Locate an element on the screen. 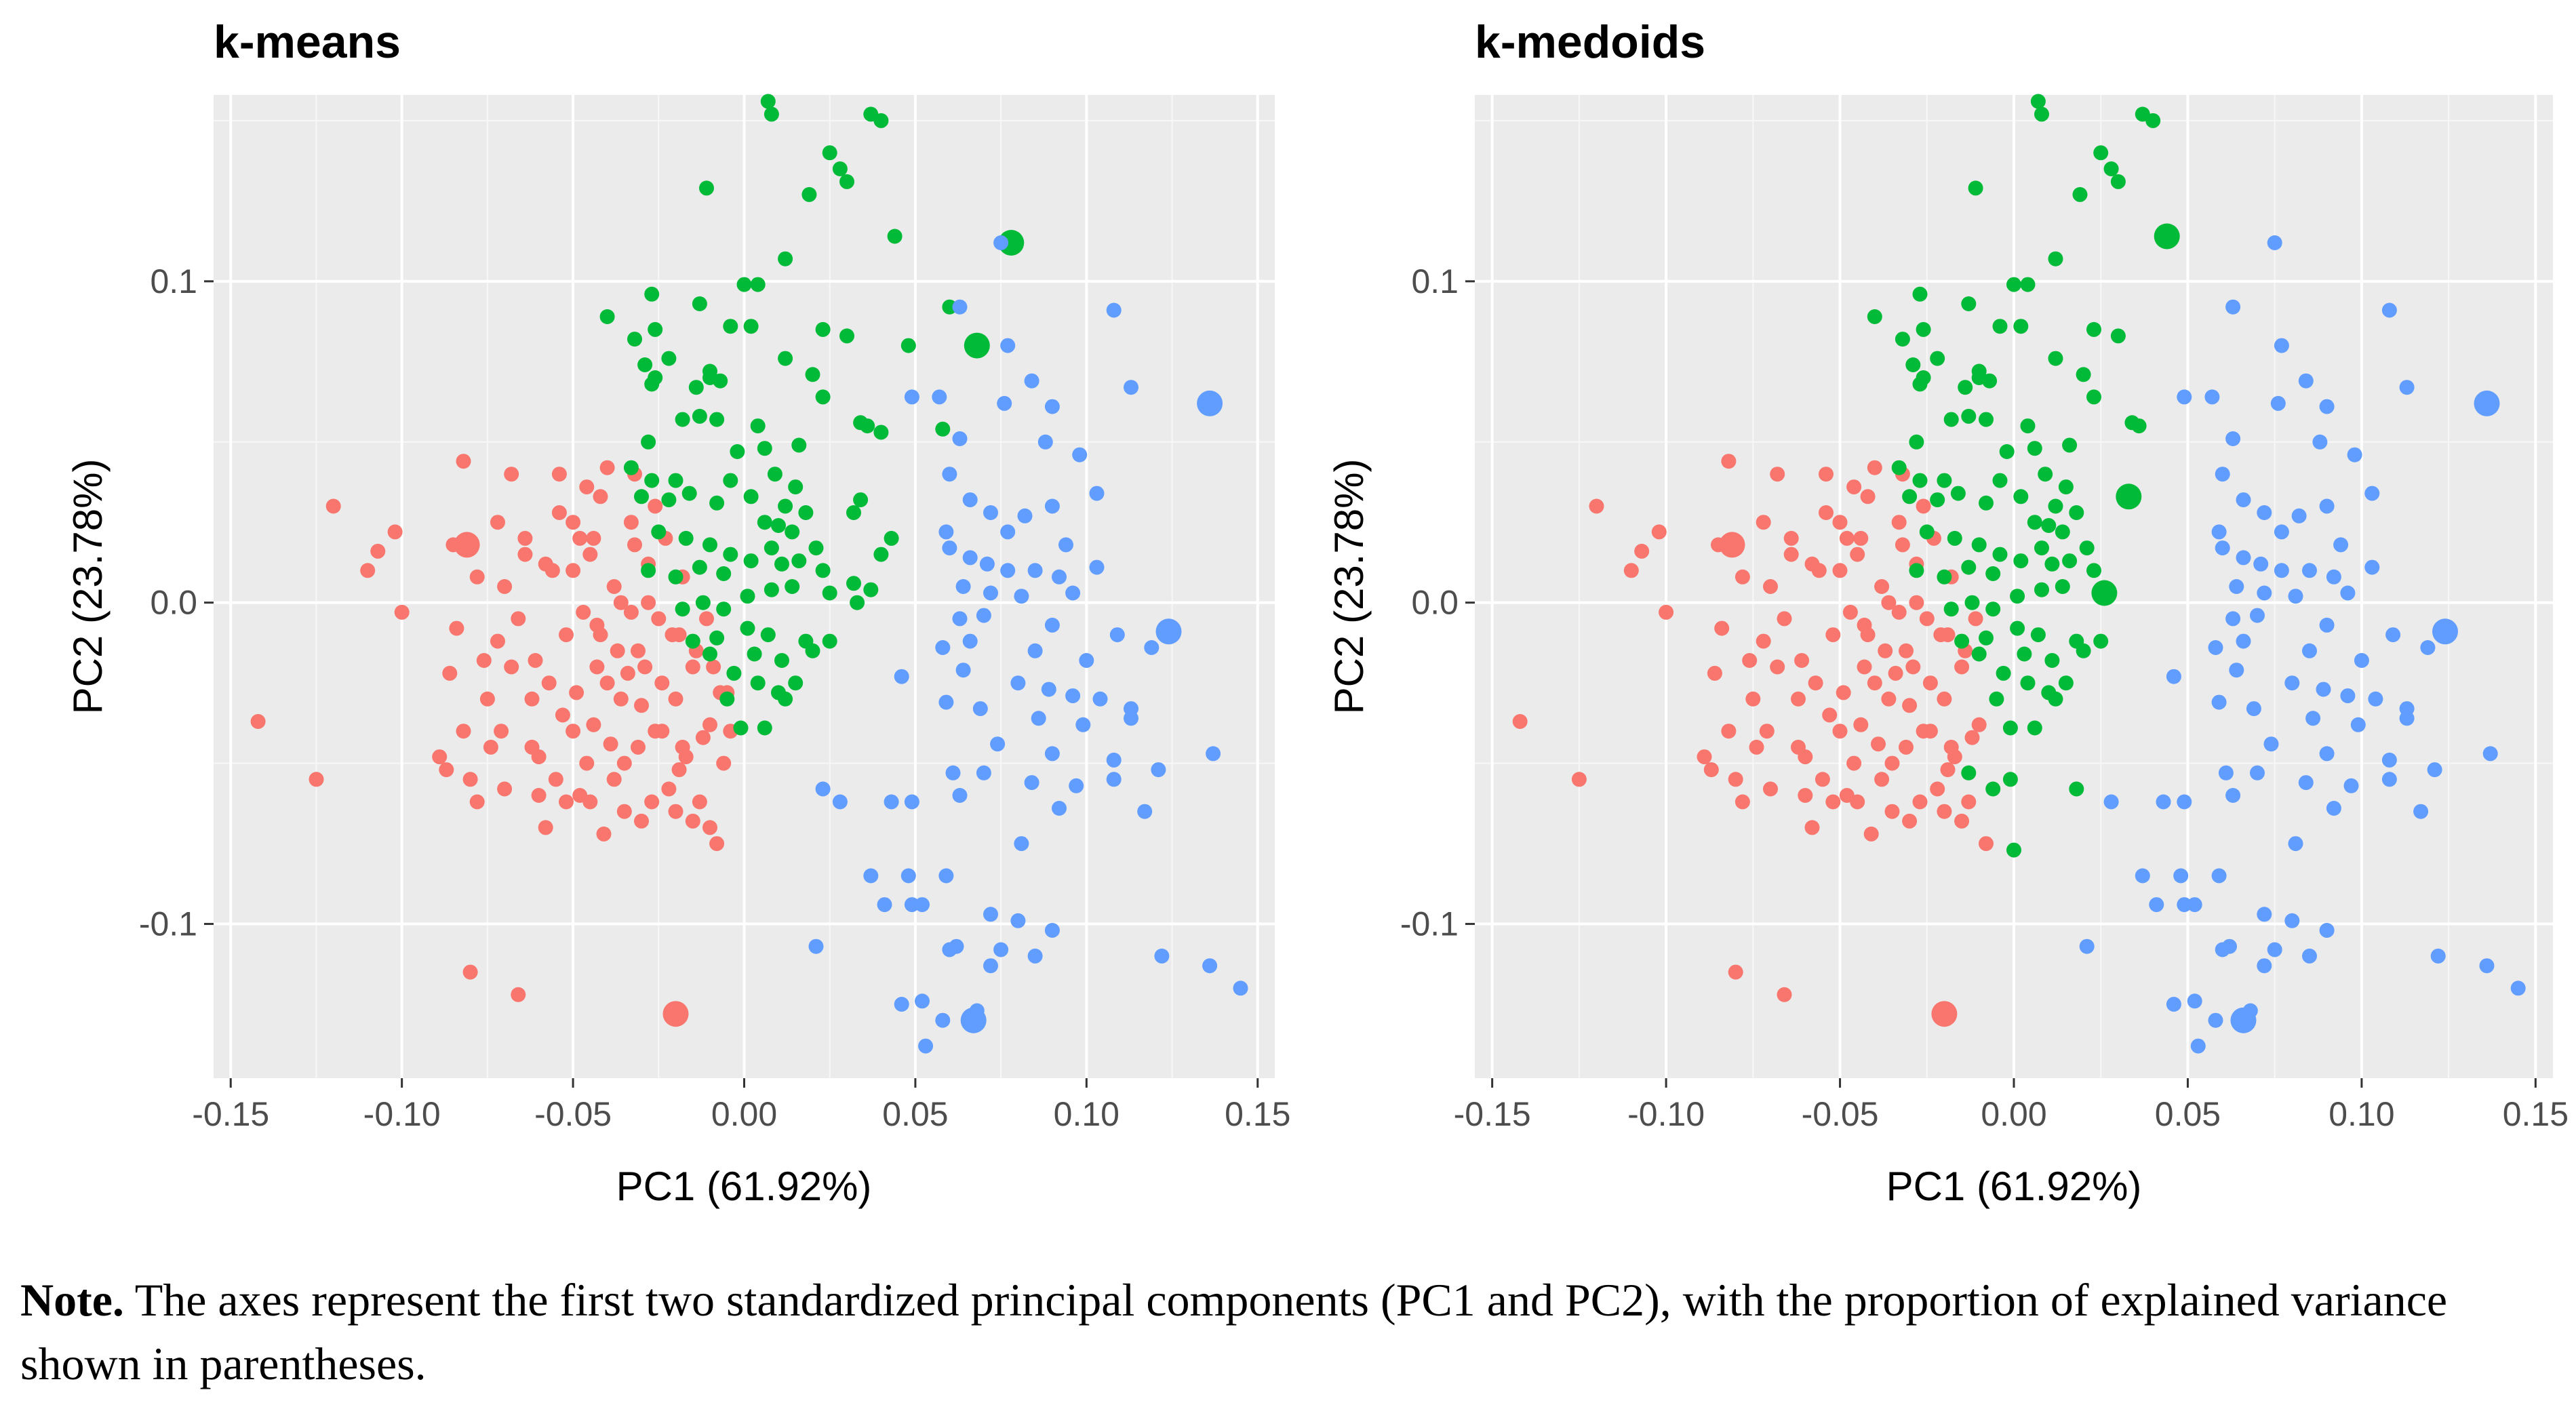  y-tick-label: -0.1 is located at coordinates (1429, 924).